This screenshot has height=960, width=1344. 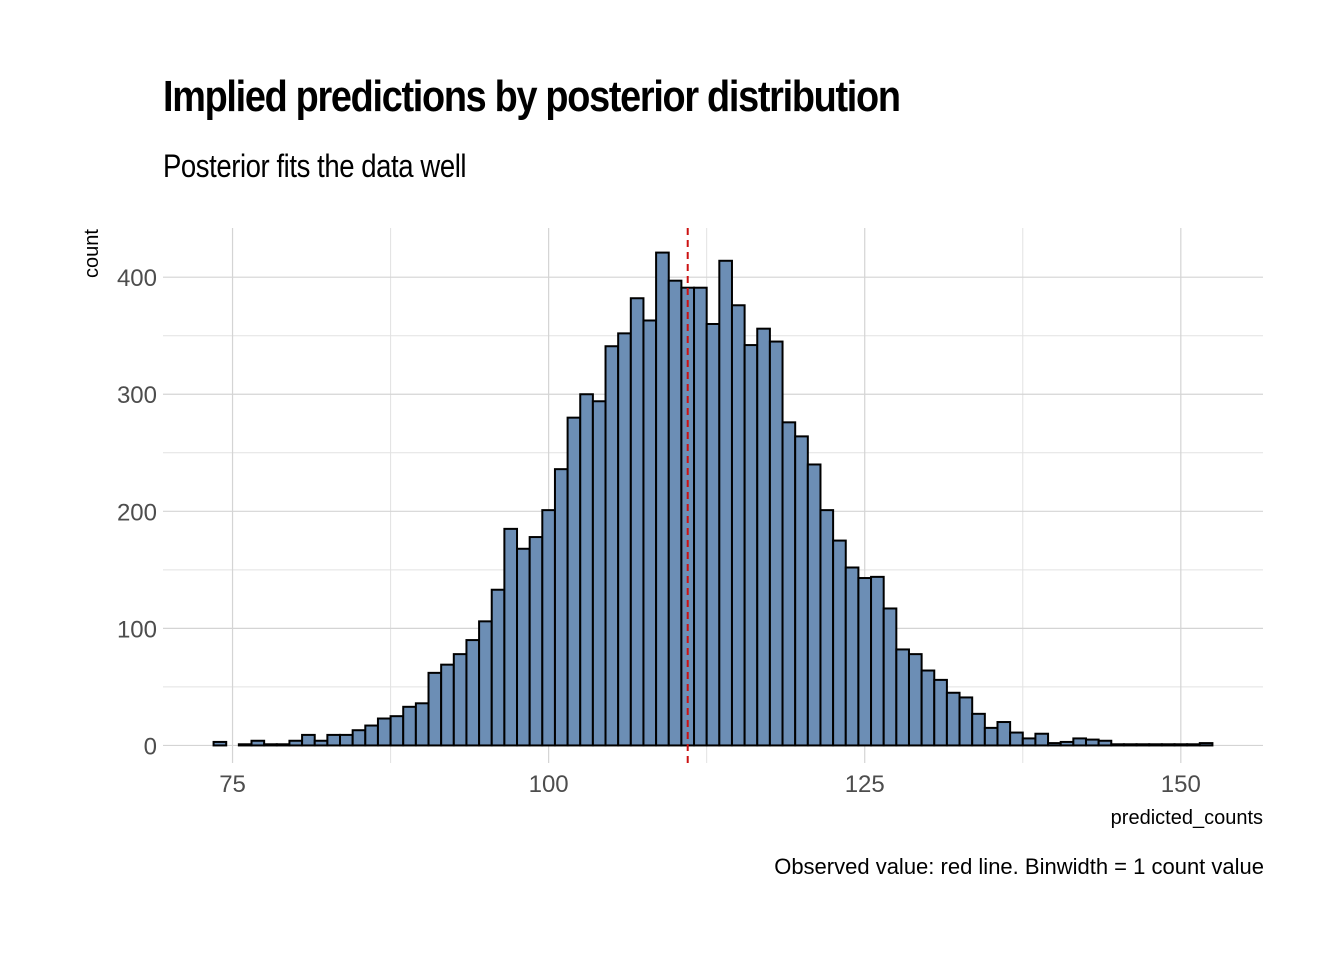 What do you see at coordinates (710, 784) in the screenshot?
I see `x-axis-ticks: 75 100 125 150` at bounding box center [710, 784].